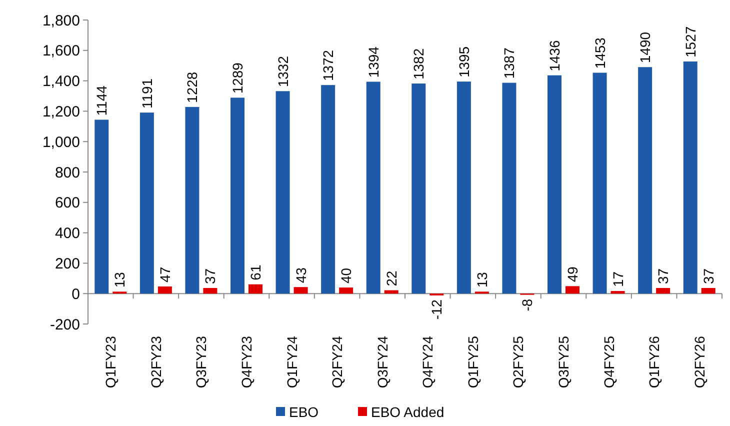 This screenshot has height=426, width=730. What do you see at coordinates (654, 362) in the screenshot?
I see `x-tick-label: Q1FY26` at bounding box center [654, 362].